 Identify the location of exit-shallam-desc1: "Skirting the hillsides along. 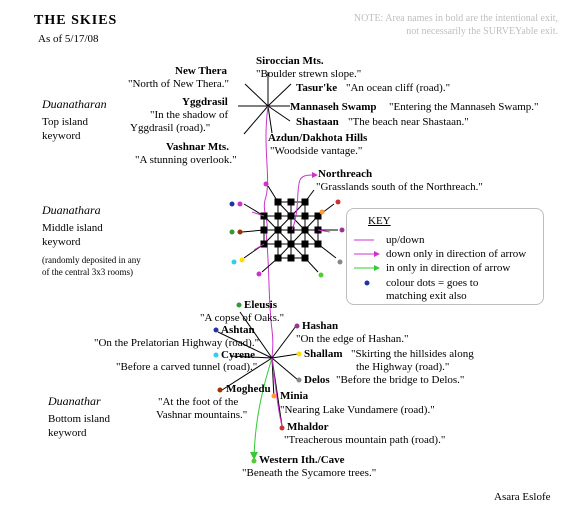
(412, 354).